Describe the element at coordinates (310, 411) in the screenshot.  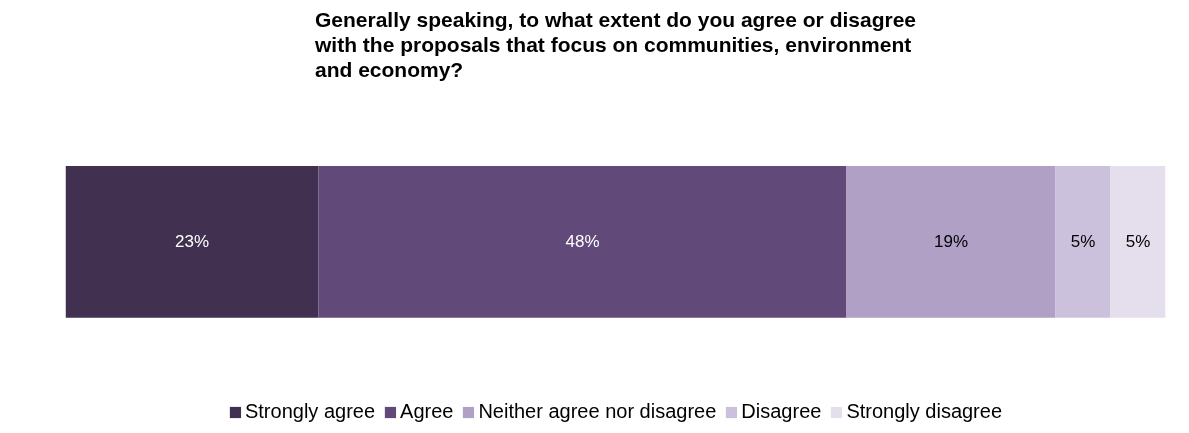
I see `legend-label: Strongly agree` at that location.